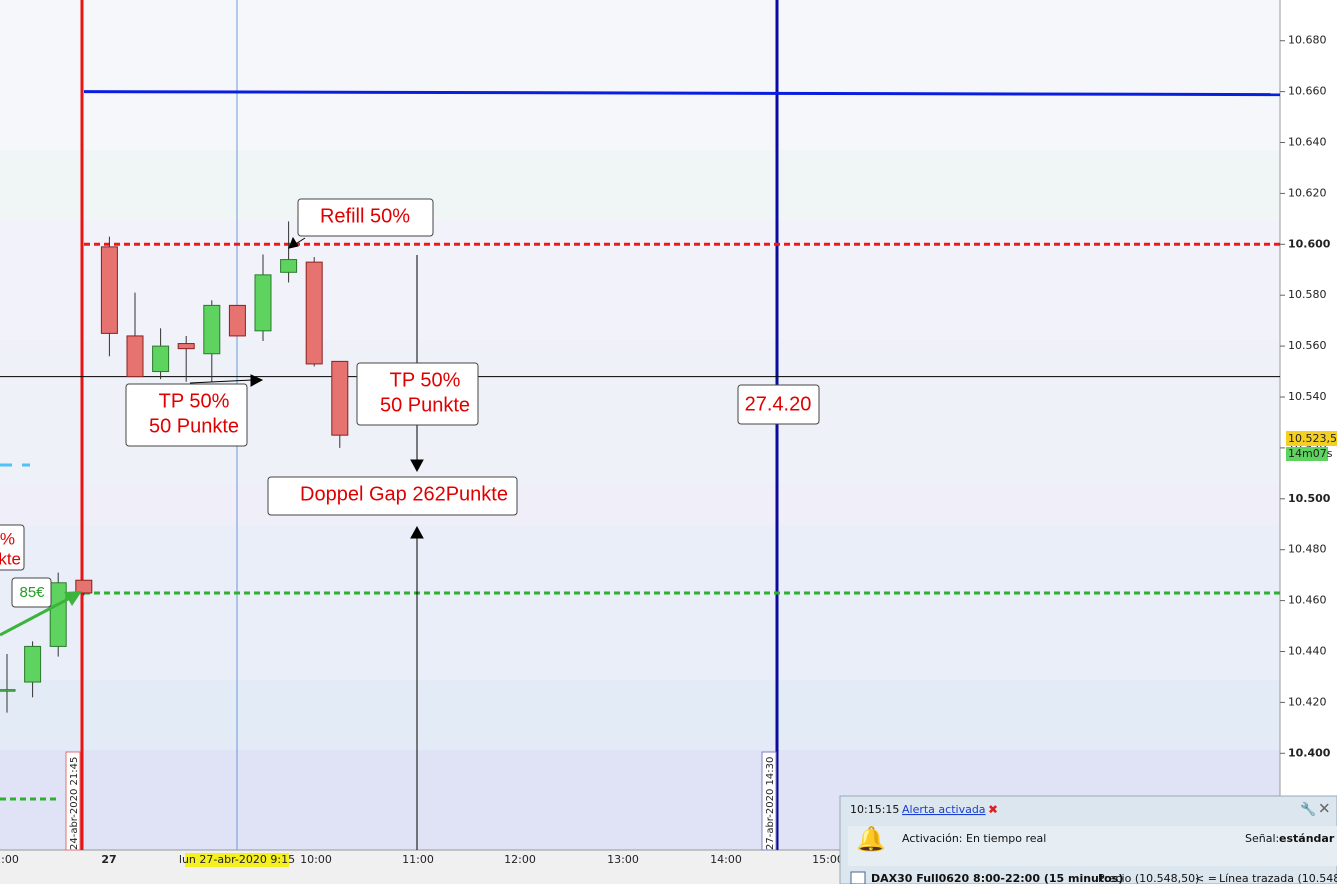 This screenshot has height=888, width=1337. What do you see at coordinates (1307, 650) in the screenshot?
I see `y-tick-label: 10.440` at bounding box center [1307, 650].